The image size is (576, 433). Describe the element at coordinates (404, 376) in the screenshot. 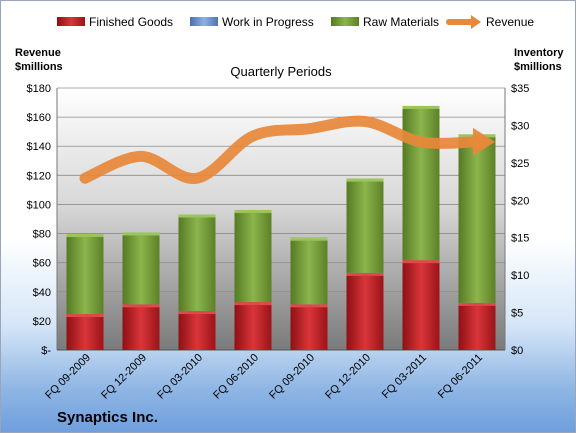

I see `x-tick-label: FQ 03-2011` at that location.